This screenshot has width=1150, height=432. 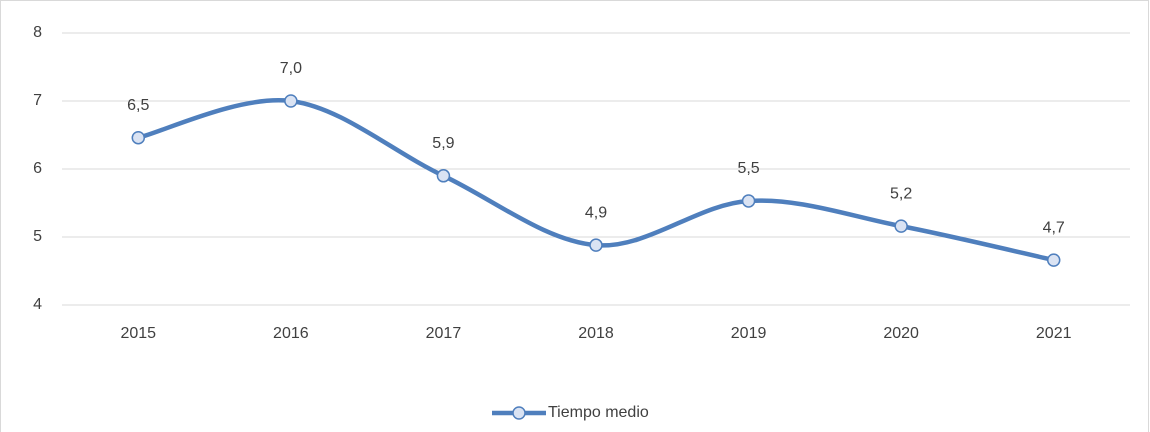 What do you see at coordinates (291, 68) in the screenshot?
I see `data-label: 7,0` at bounding box center [291, 68].